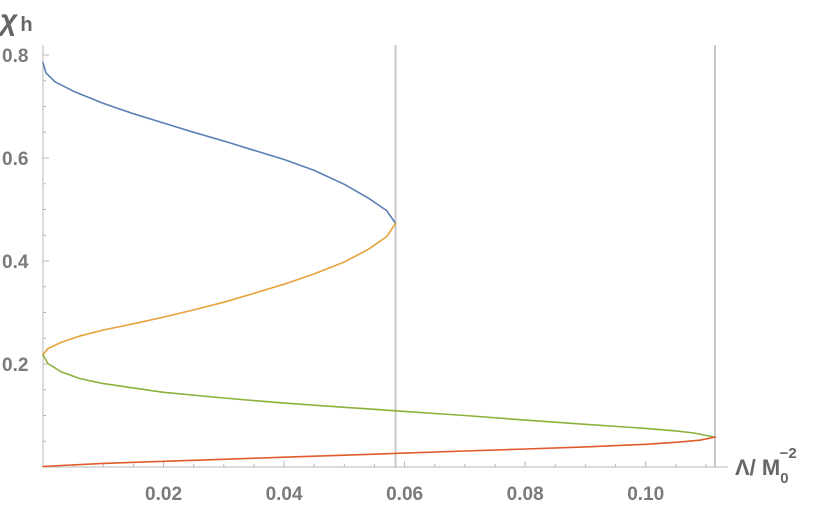 Image resolution: width=830 pixels, height=509 pixels. Describe the element at coordinates (26, 25) in the screenshot. I see `y-axis-title-sub: h` at that location.